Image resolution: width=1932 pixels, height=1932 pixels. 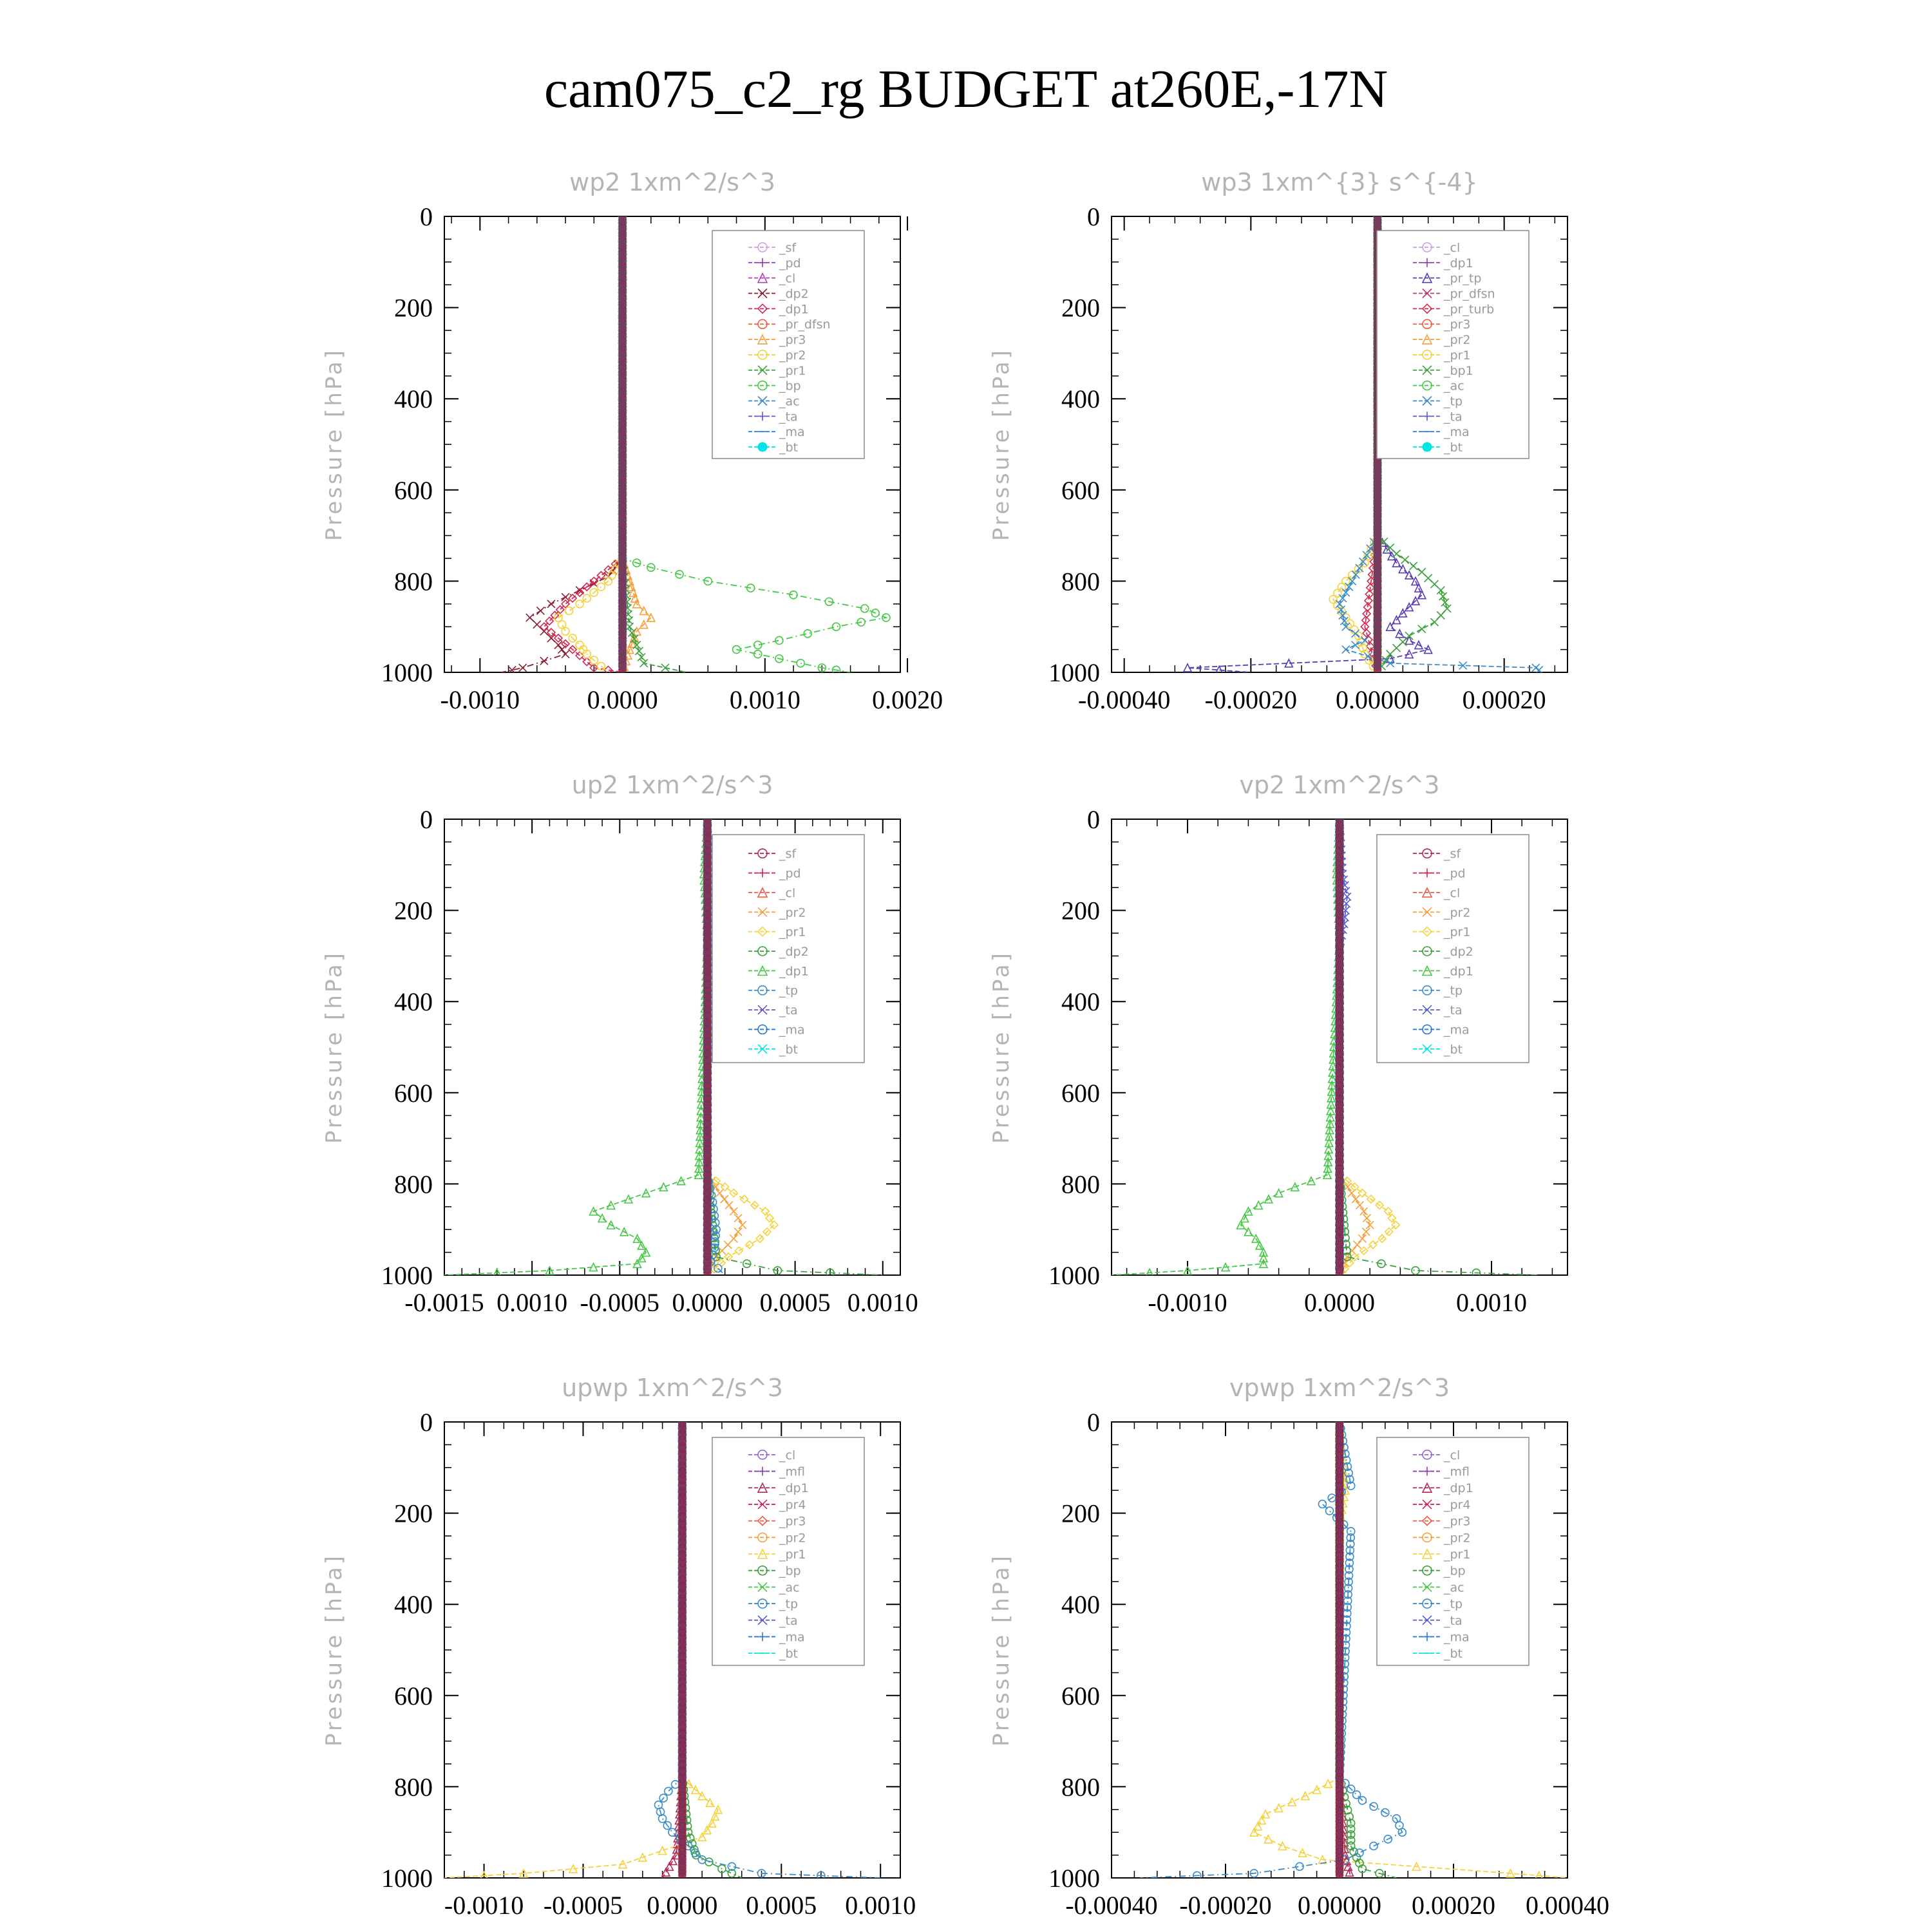 I want to click on legend-label: _pr3, so click(x=1457, y=325).